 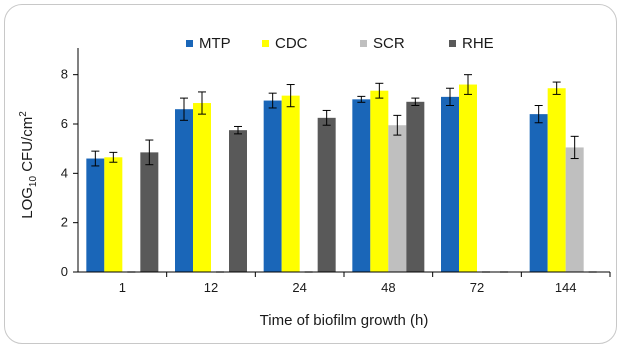 I want to click on y-tick-label: 0, so click(x=64, y=271).